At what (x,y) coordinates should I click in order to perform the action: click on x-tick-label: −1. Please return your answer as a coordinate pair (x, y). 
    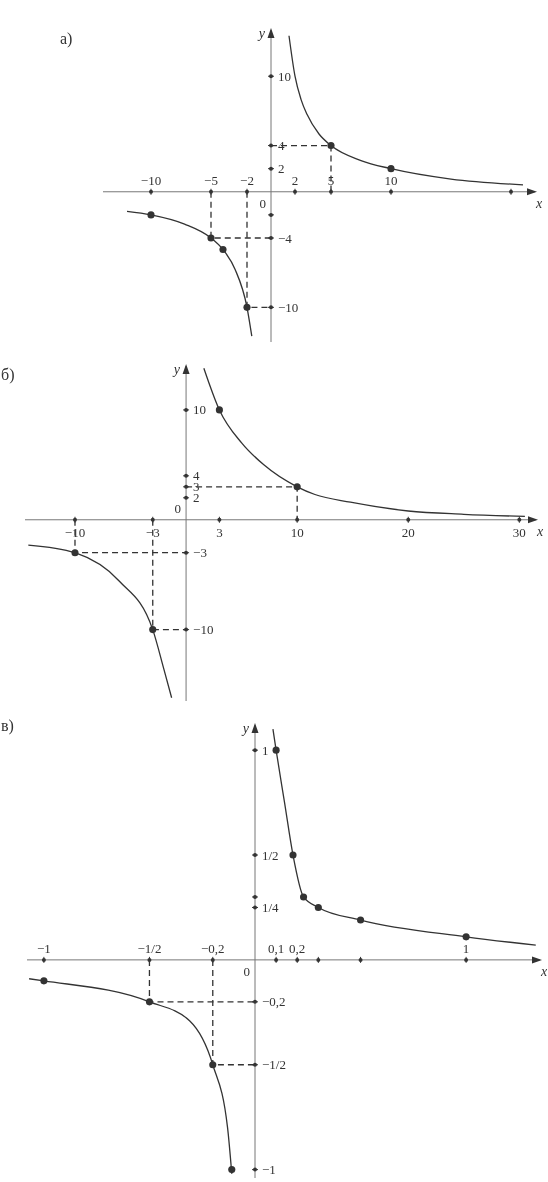
    Looking at the image, I should click on (43, 948).